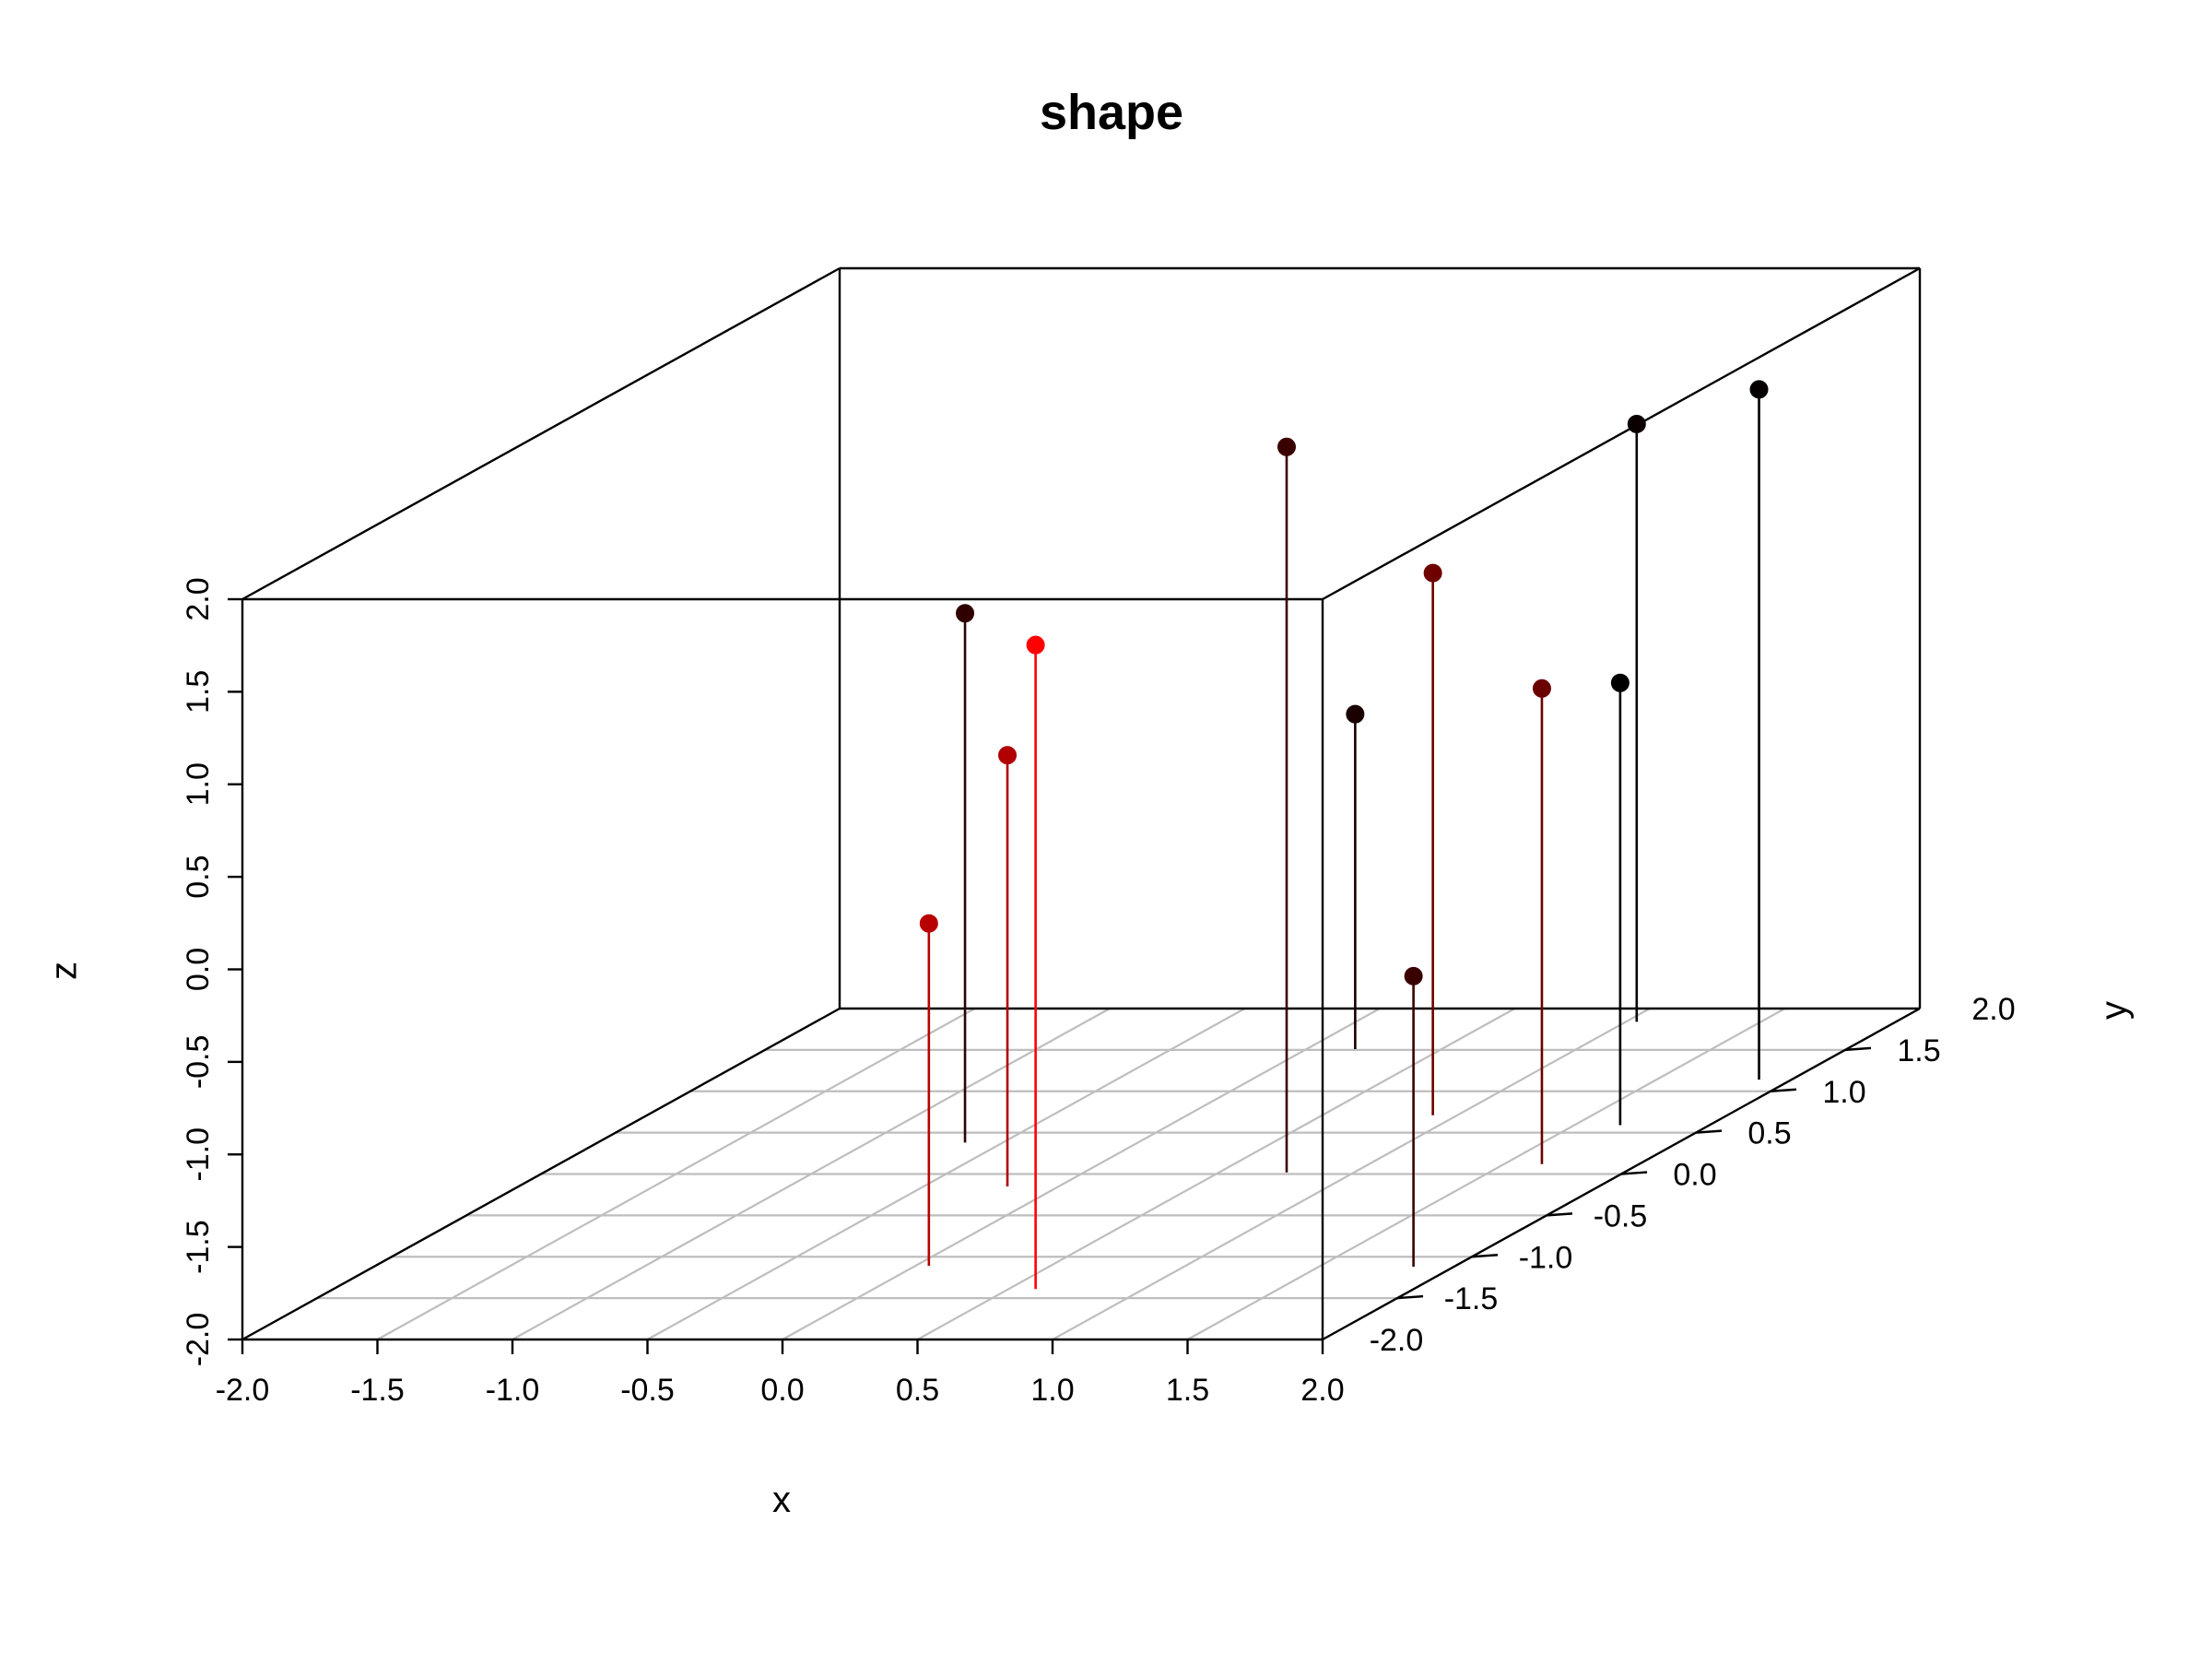 The height and width of the screenshot is (1664, 2212). What do you see at coordinates (64, 971) in the screenshot?
I see `z-axis-label: z` at bounding box center [64, 971].